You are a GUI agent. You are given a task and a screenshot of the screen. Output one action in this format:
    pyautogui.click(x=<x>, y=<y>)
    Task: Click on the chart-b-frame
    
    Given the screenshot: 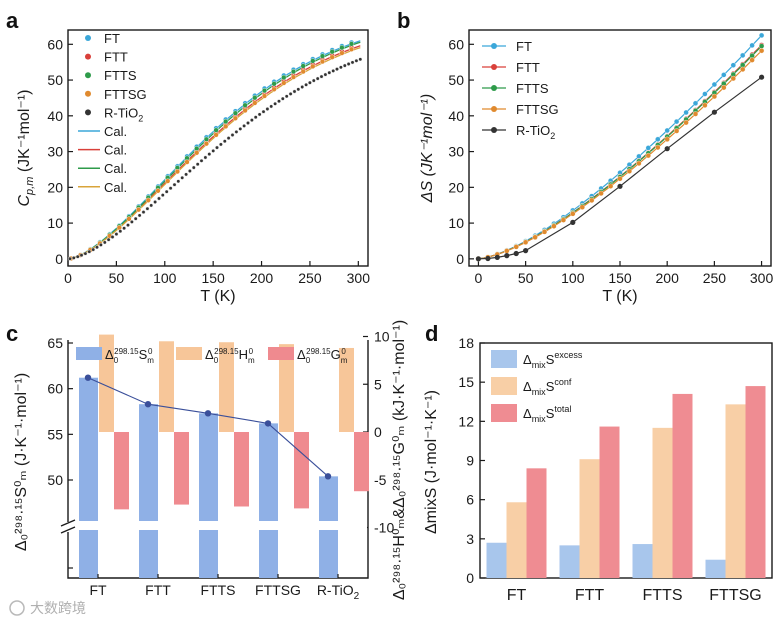 What is the action you would take?
    pyautogui.click(x=620, y=148)
    